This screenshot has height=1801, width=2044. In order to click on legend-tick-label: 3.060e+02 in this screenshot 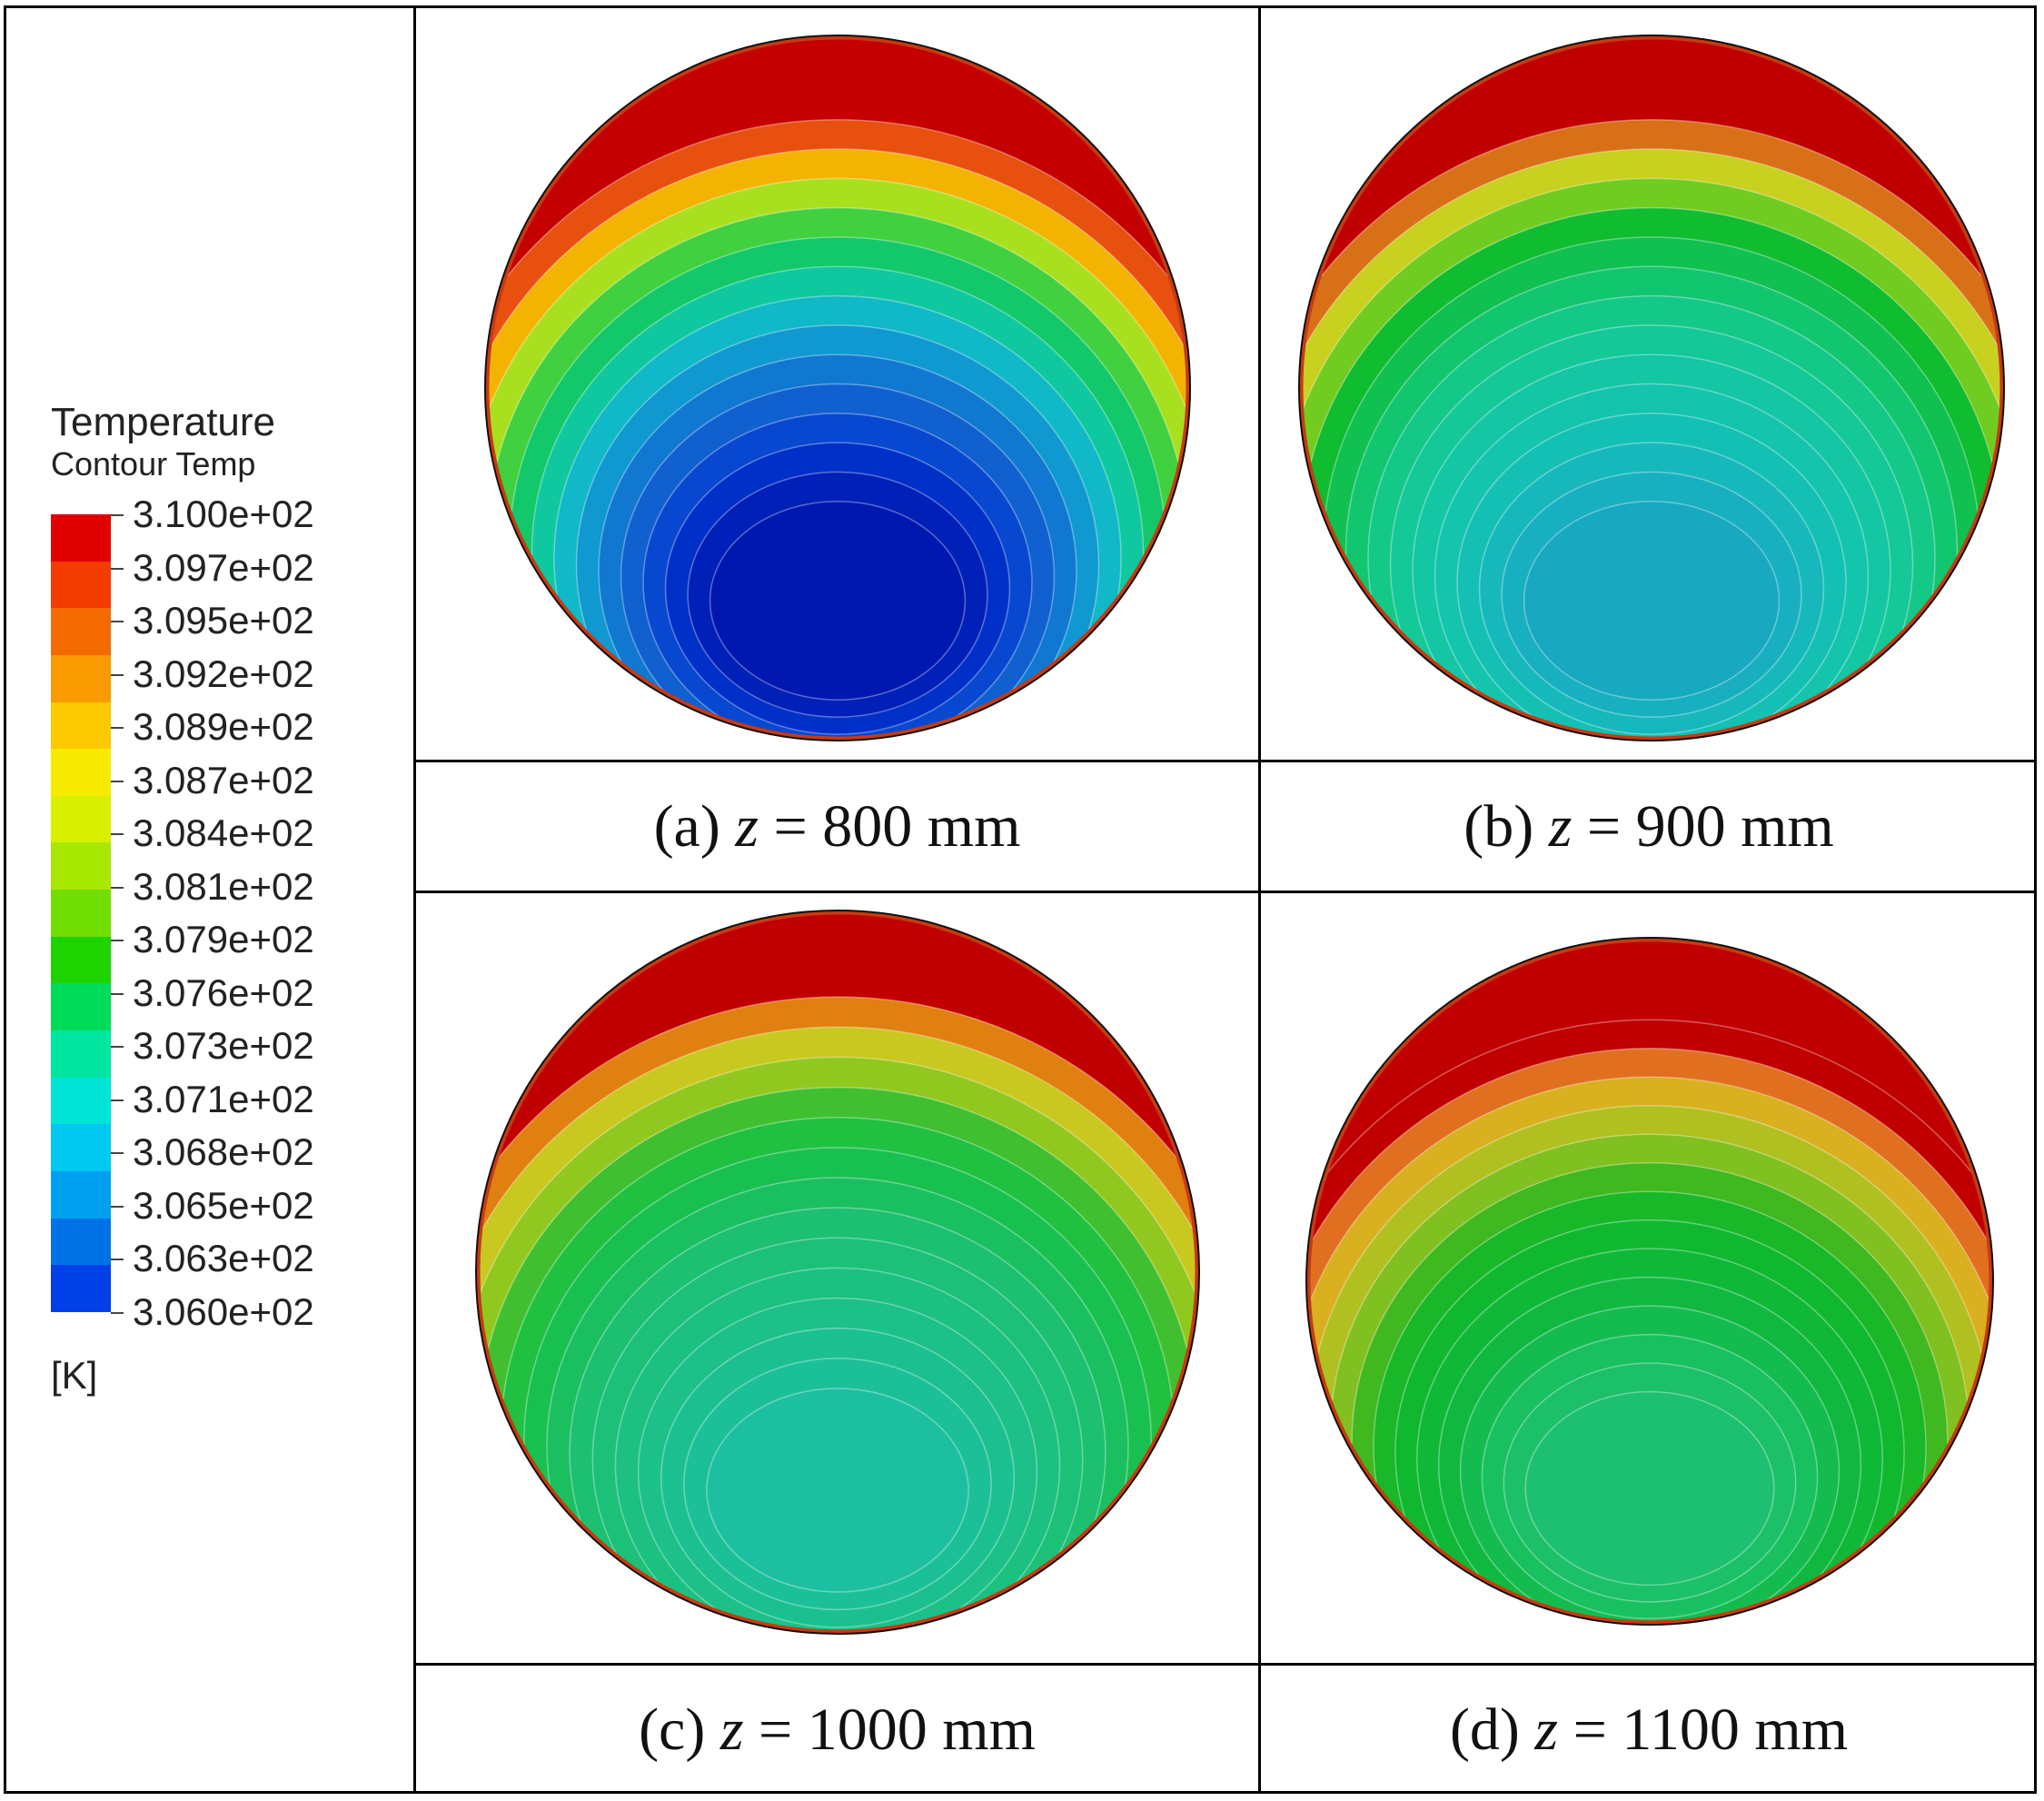, I will do `click(224, 1311)`.